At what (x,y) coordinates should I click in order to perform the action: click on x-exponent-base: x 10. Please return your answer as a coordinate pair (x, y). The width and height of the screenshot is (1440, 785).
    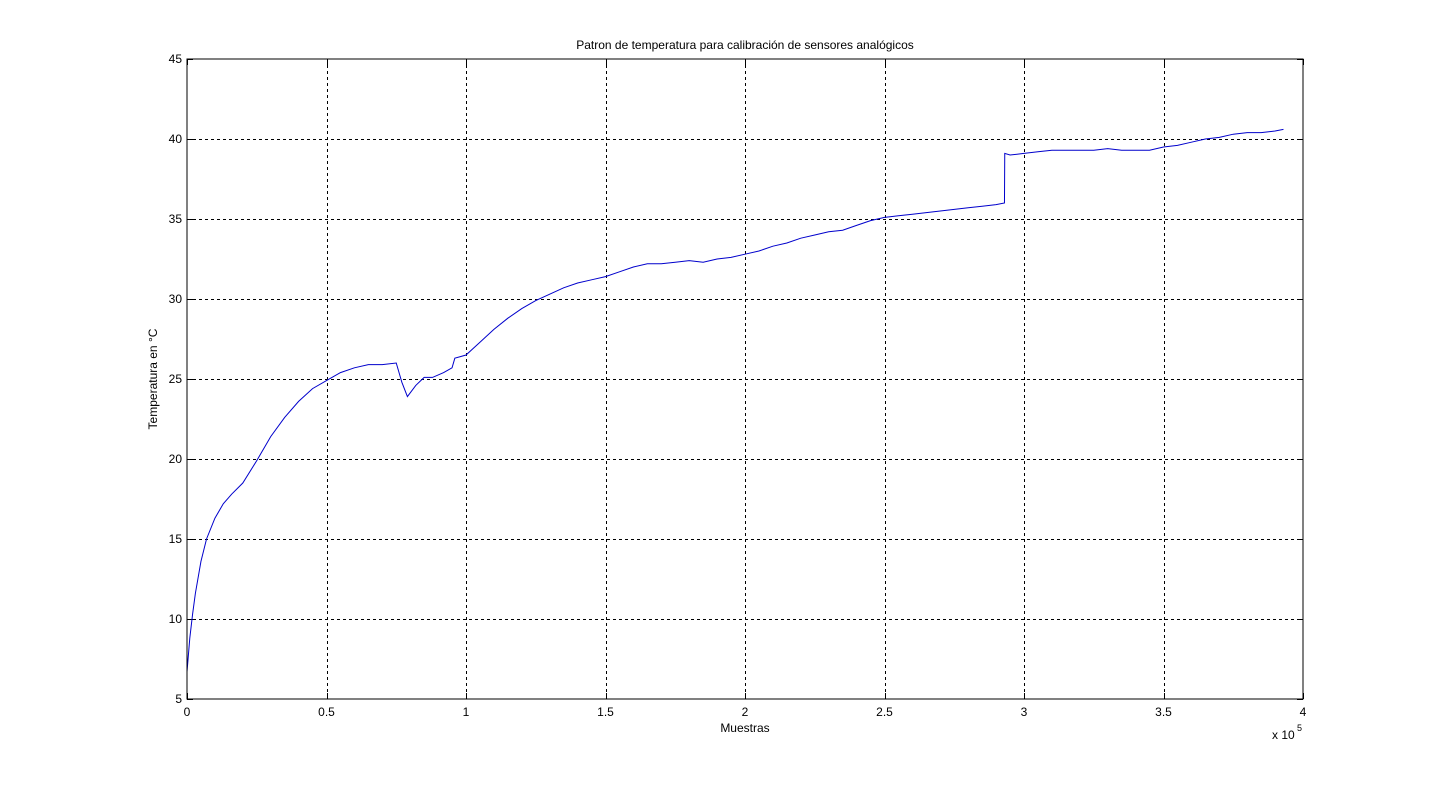
    Looking at the image, I should click on (1283, 735).